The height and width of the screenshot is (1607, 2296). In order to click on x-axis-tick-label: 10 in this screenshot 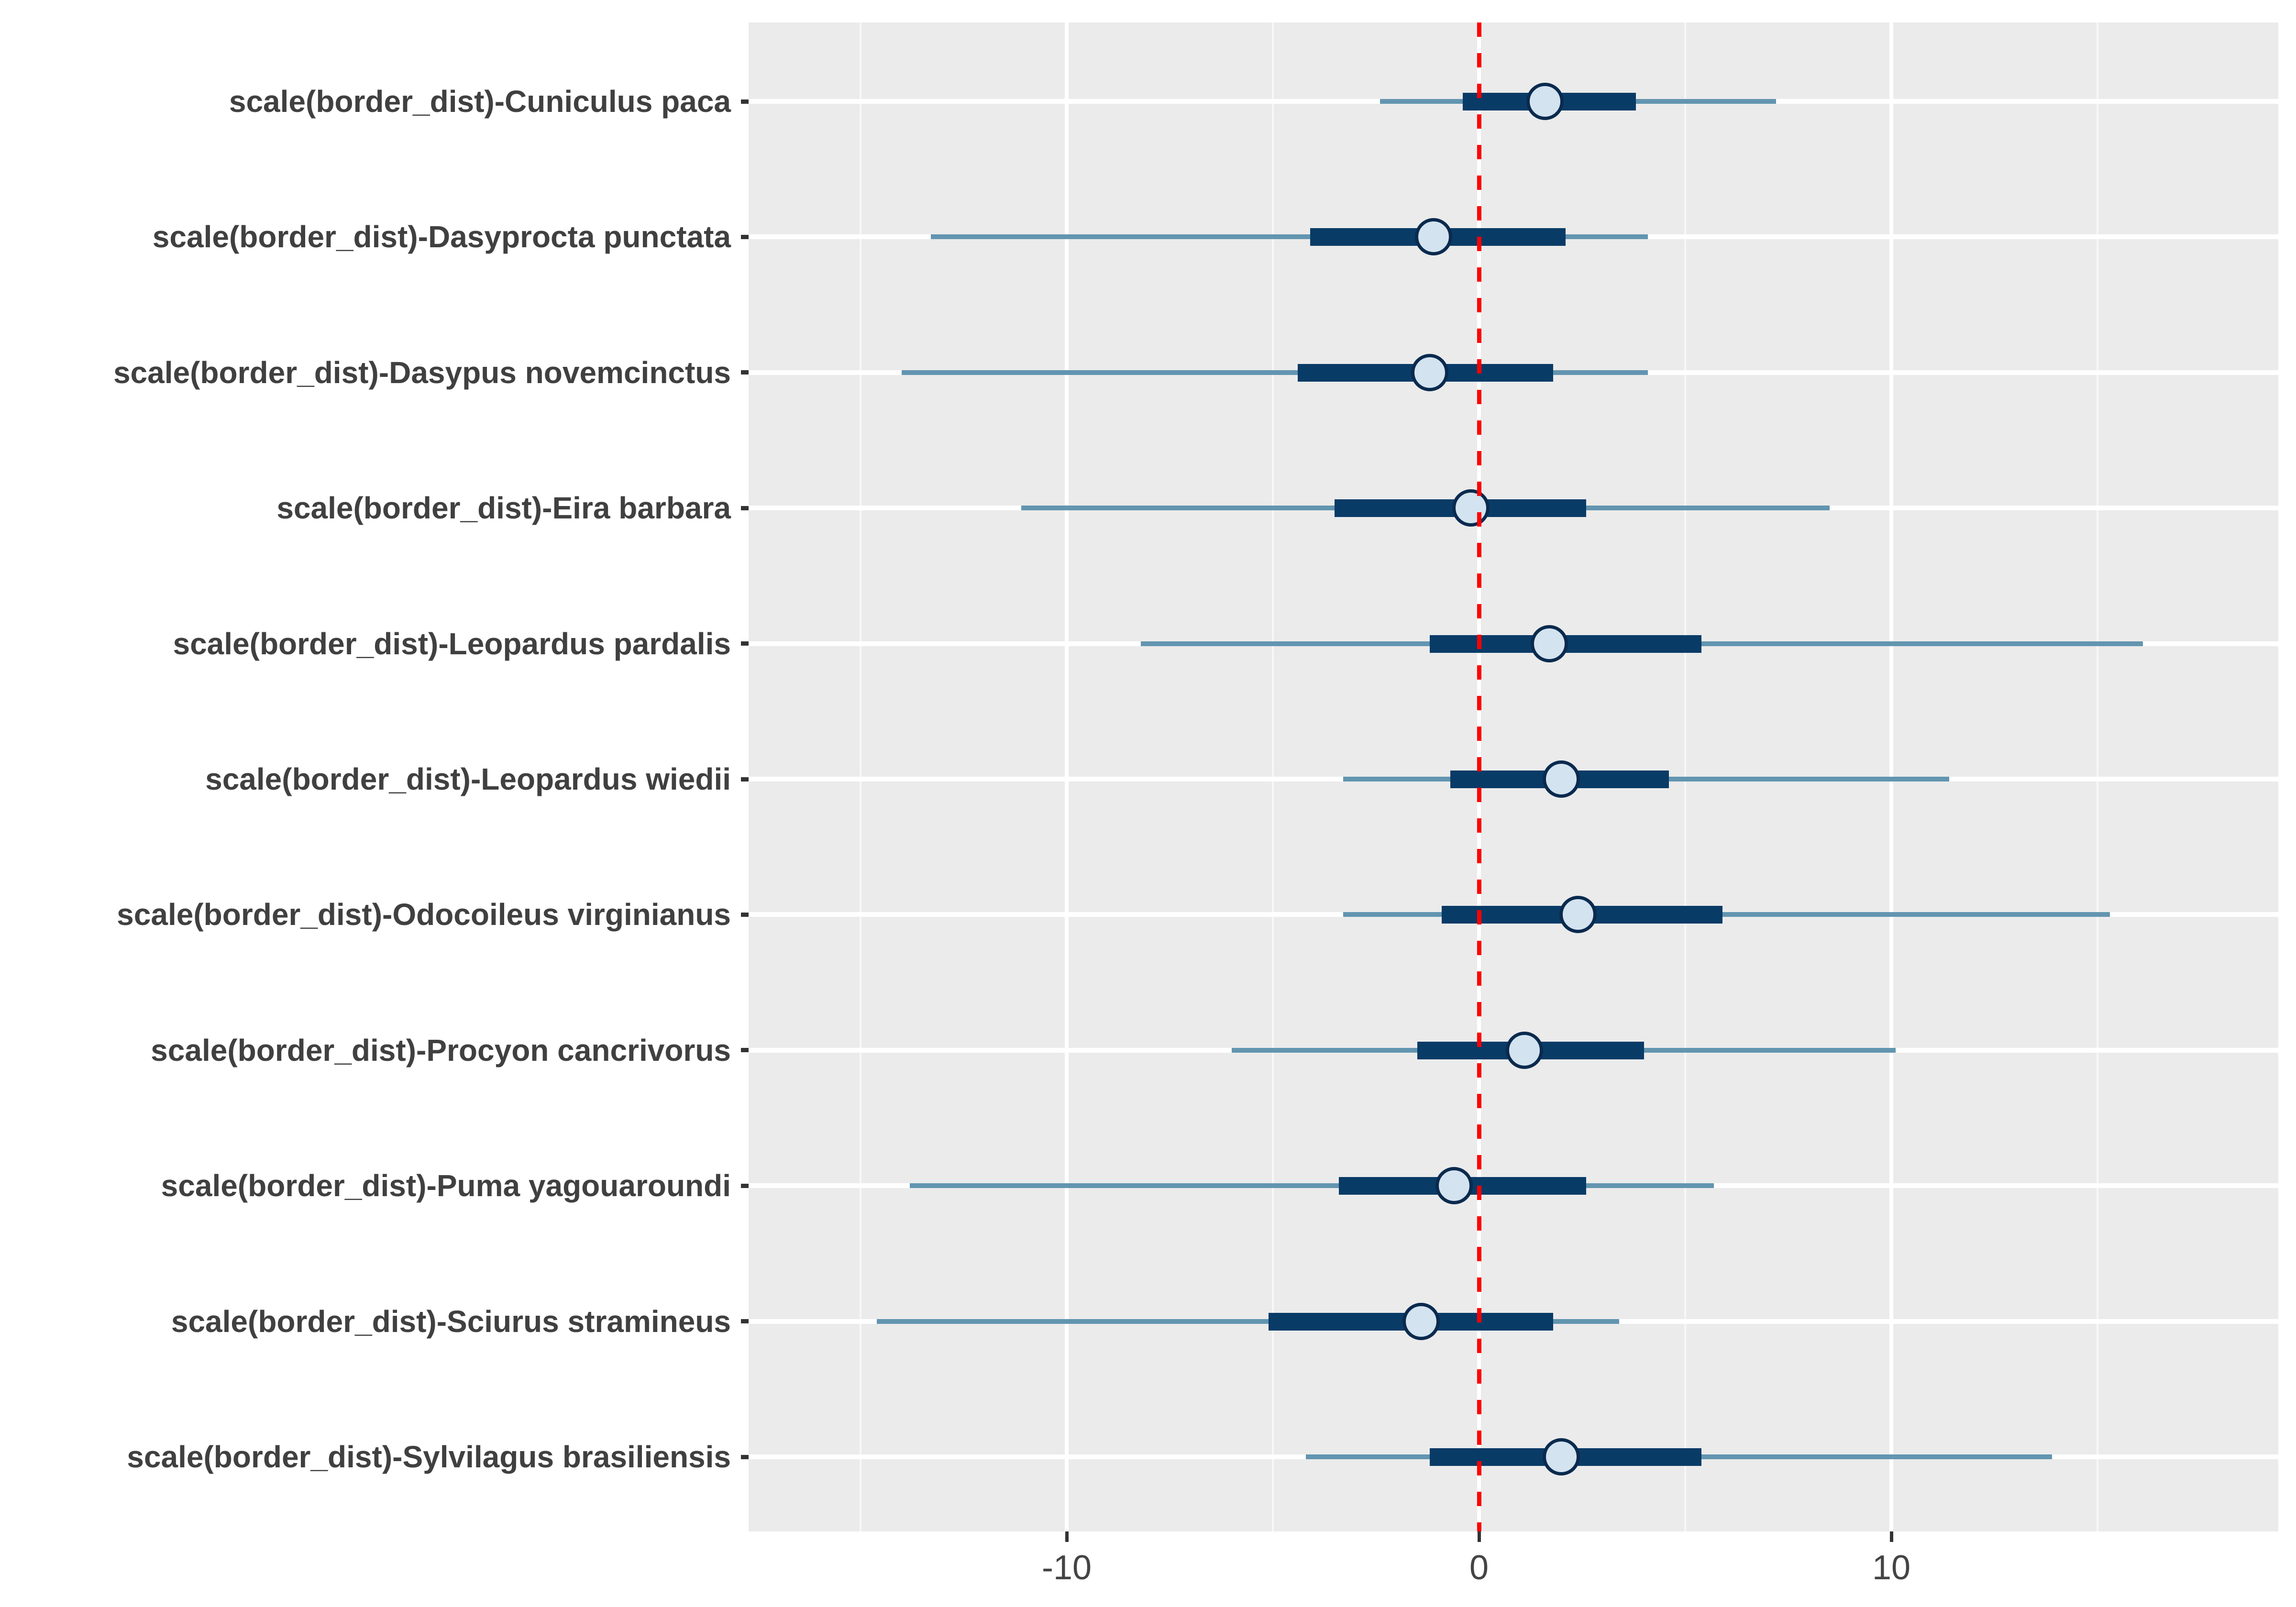, I will do `click(1891, 1568)`.